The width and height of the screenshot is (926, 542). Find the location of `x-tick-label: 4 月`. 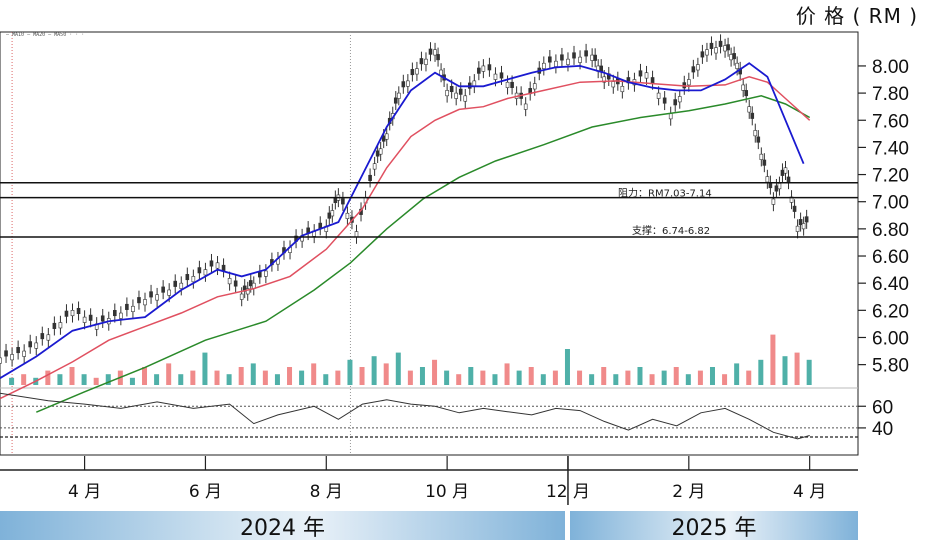

x-tick-label: 4 月 is located at coordinates (809, 492).